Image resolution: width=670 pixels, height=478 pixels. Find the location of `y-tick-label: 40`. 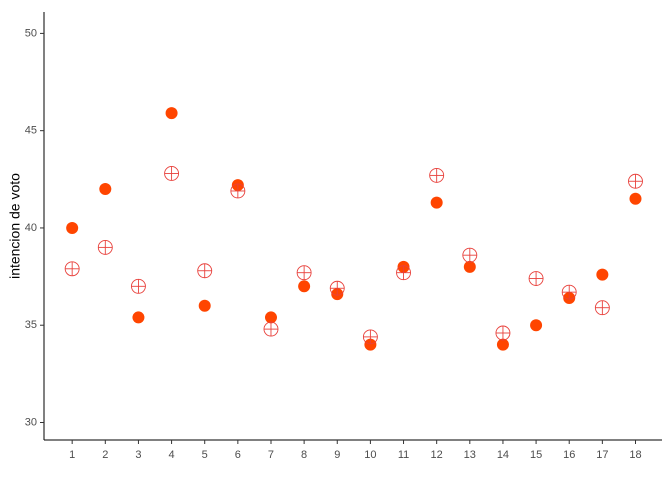

y-tick-label: 40 is located at coordinates (31, 228).